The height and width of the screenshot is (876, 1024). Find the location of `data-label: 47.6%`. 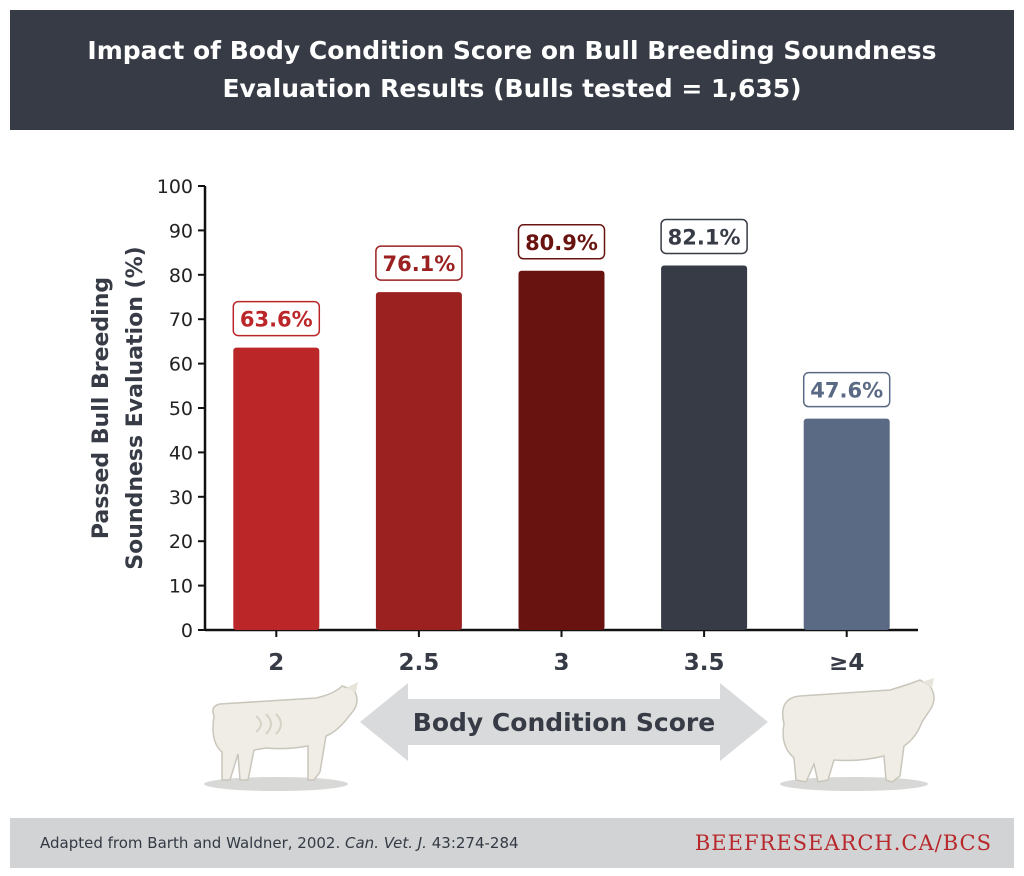

data-label: 47.6% is located at coordinates (846, 391).